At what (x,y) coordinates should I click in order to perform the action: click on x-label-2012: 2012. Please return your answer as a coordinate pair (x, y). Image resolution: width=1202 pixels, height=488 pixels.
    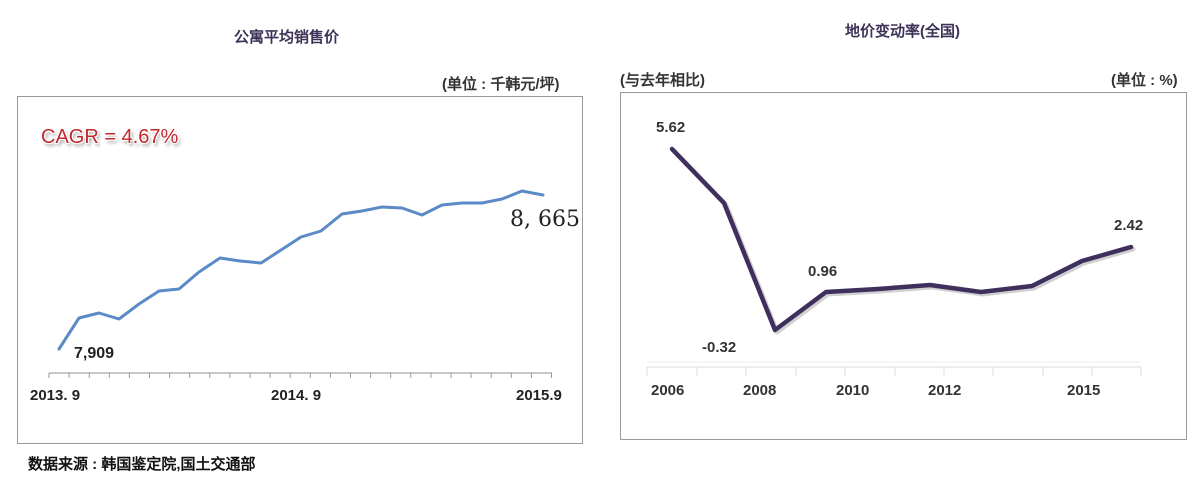
    Looking at the image, I should click on (945, 390).